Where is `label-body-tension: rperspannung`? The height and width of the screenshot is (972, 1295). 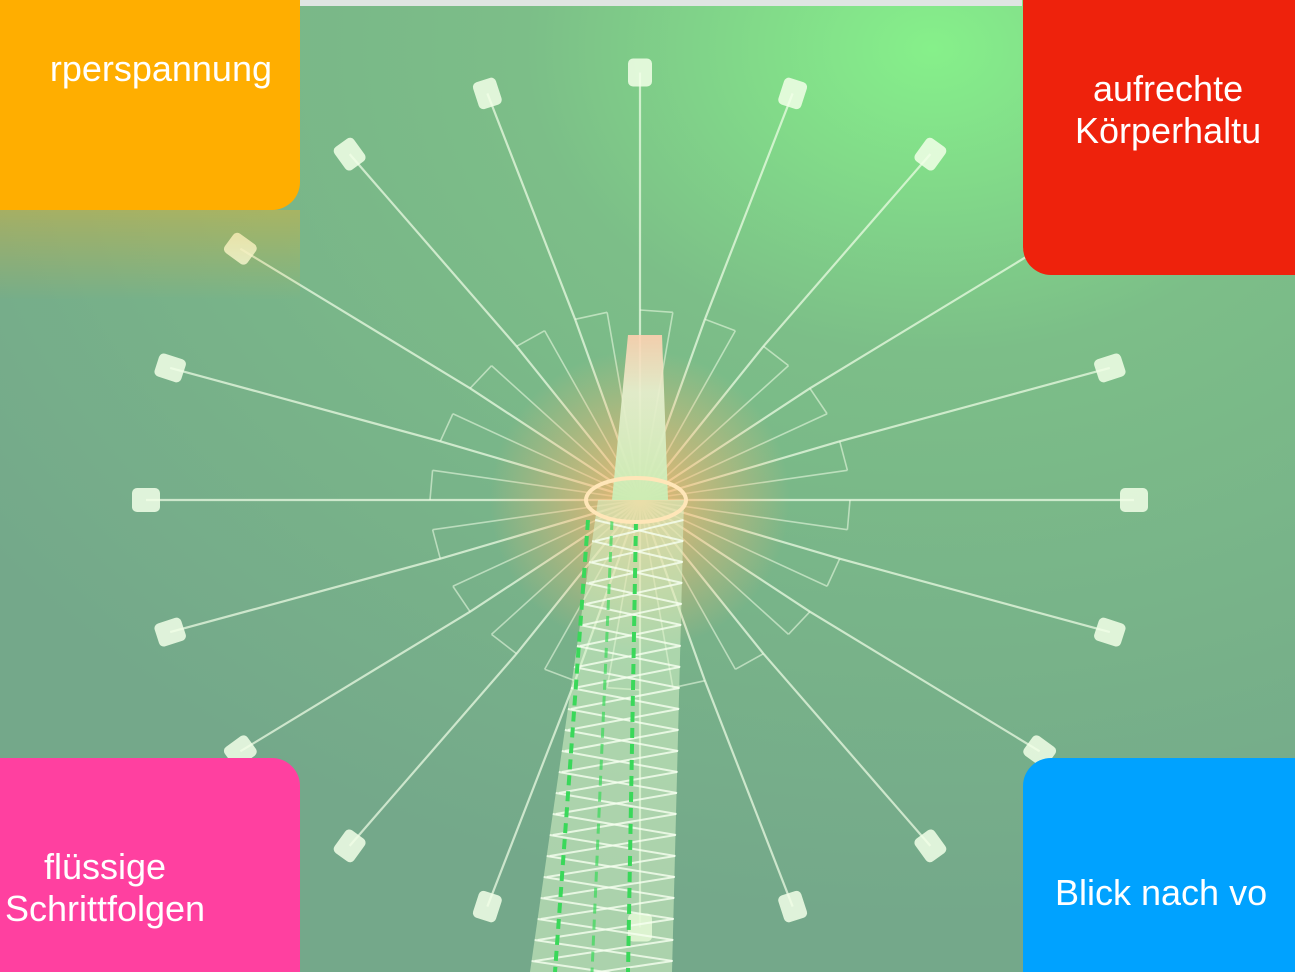
label-body-tension: rperspannung is located at coordinates (160, 68).